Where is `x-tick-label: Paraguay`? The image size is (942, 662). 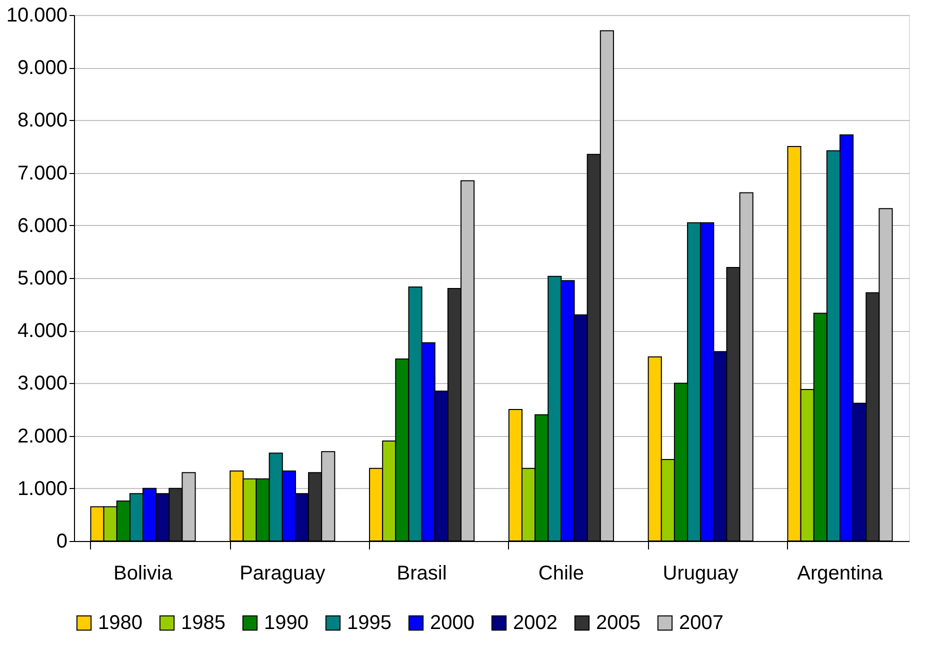
x-tick-label: Paraguay is located at coordinates (283, 573).